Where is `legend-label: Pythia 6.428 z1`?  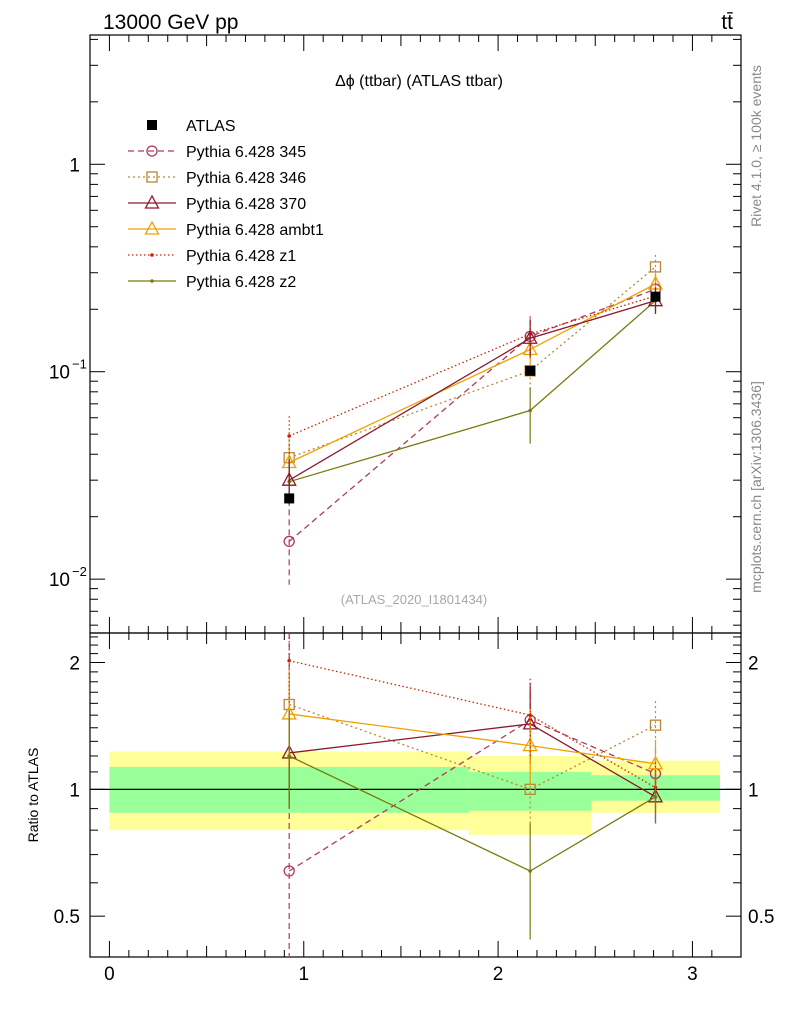 legend-label: Pythia 6.428 z1 is located at coordinates (241, 256).